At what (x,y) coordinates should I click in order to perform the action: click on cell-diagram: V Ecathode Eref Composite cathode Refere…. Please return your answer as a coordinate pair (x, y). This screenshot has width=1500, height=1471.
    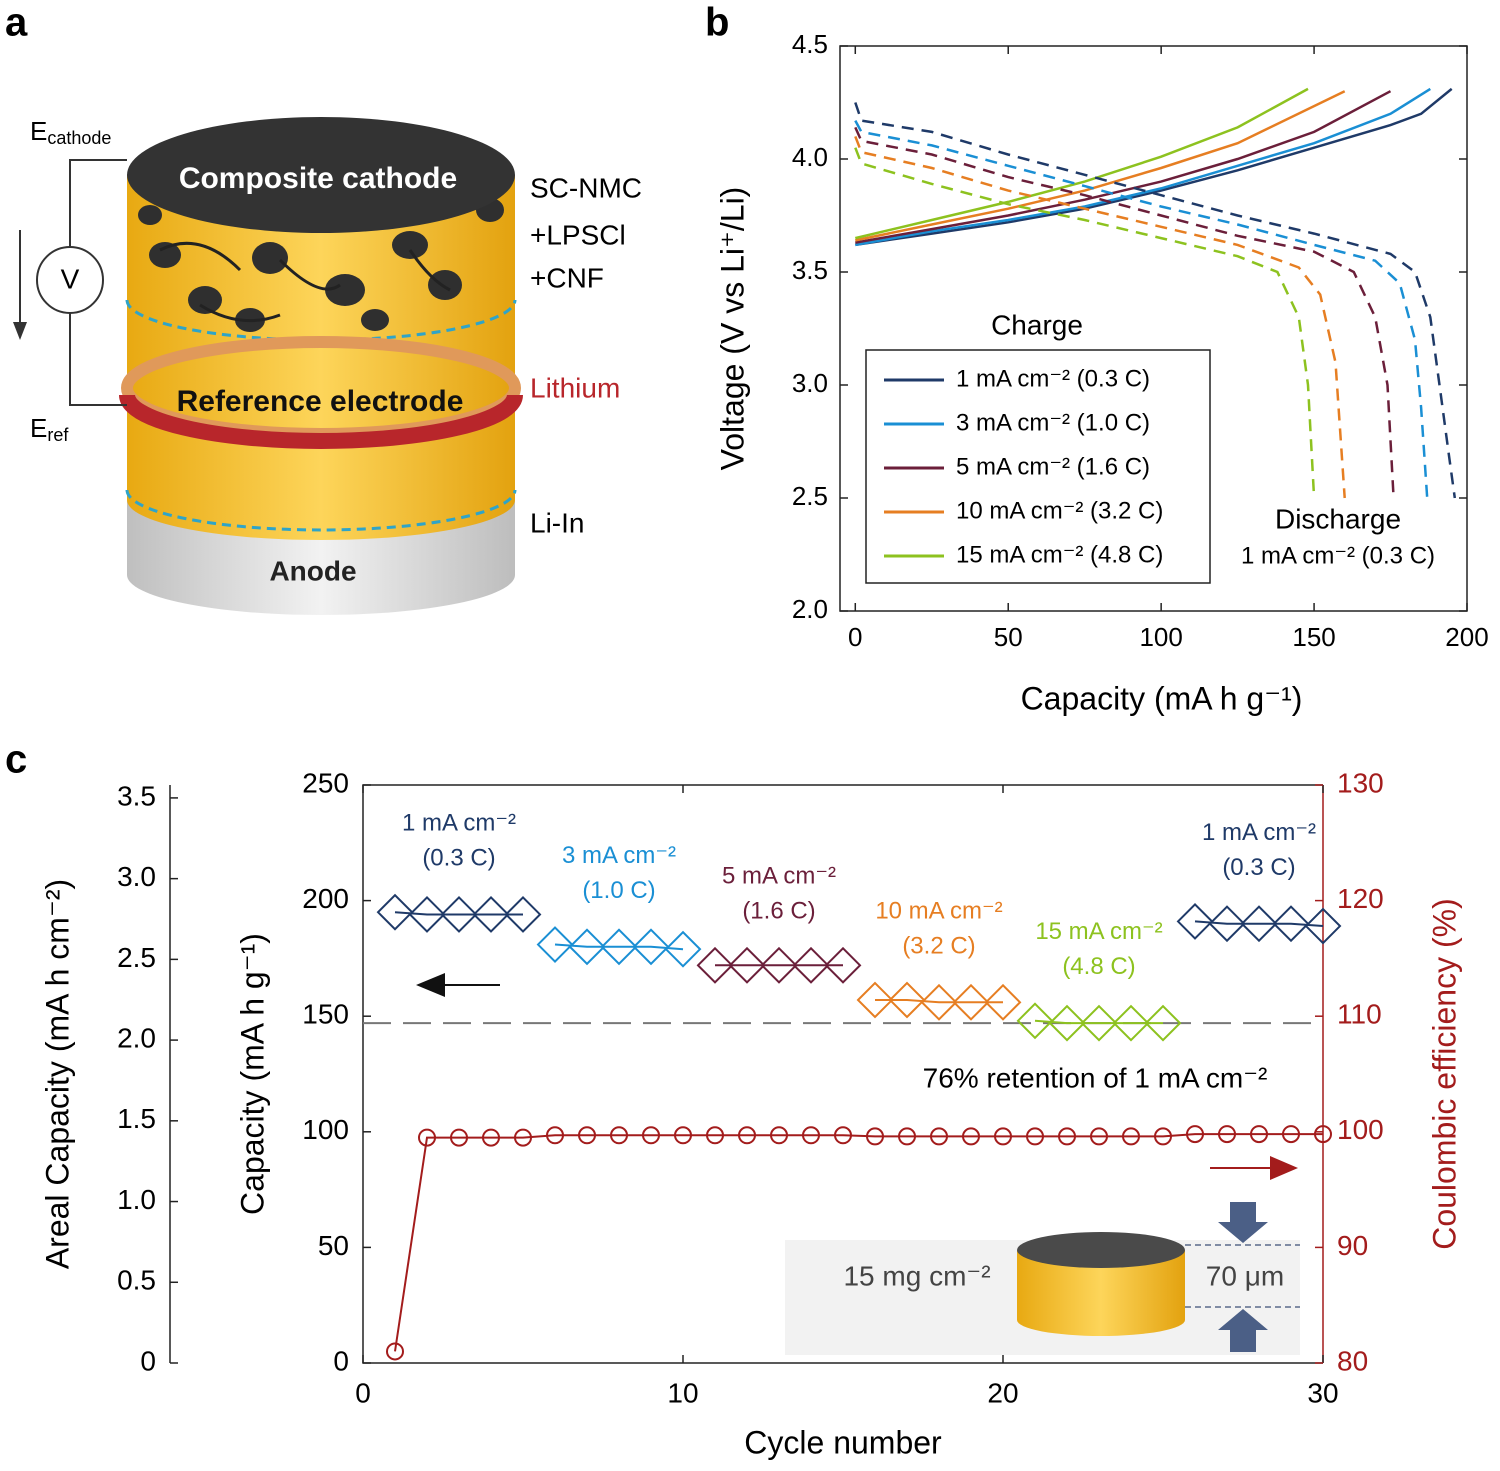
    Looking at the image, I should click on (327, 365).